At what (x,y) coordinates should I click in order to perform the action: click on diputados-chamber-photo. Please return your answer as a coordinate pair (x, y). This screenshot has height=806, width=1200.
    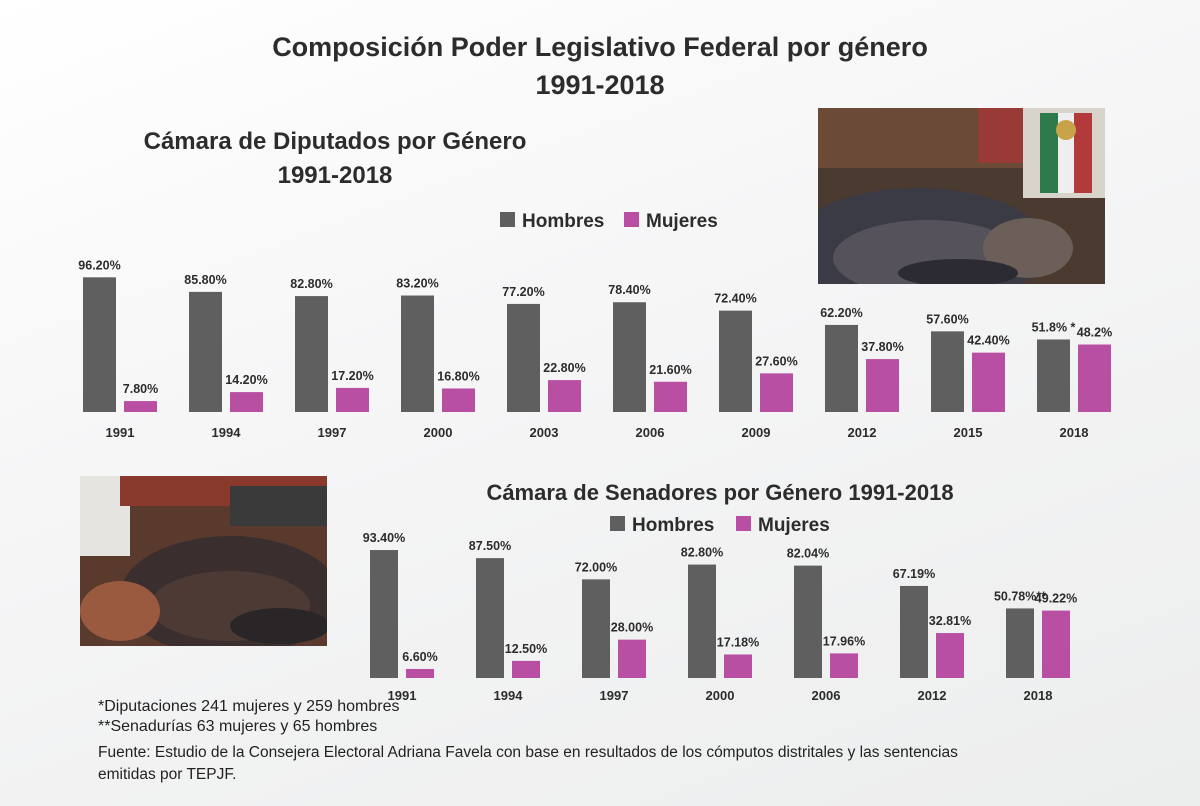
    Looking at the image, I should click on (961, 196).